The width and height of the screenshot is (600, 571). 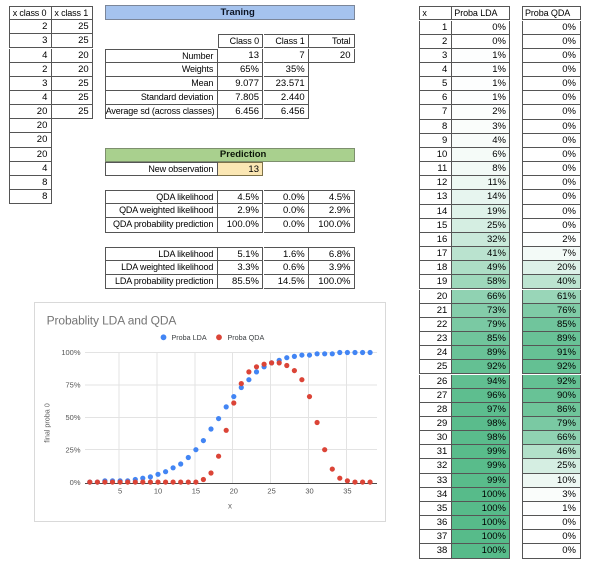 I want to click on svg-text: x, so click(x=229, y=505).